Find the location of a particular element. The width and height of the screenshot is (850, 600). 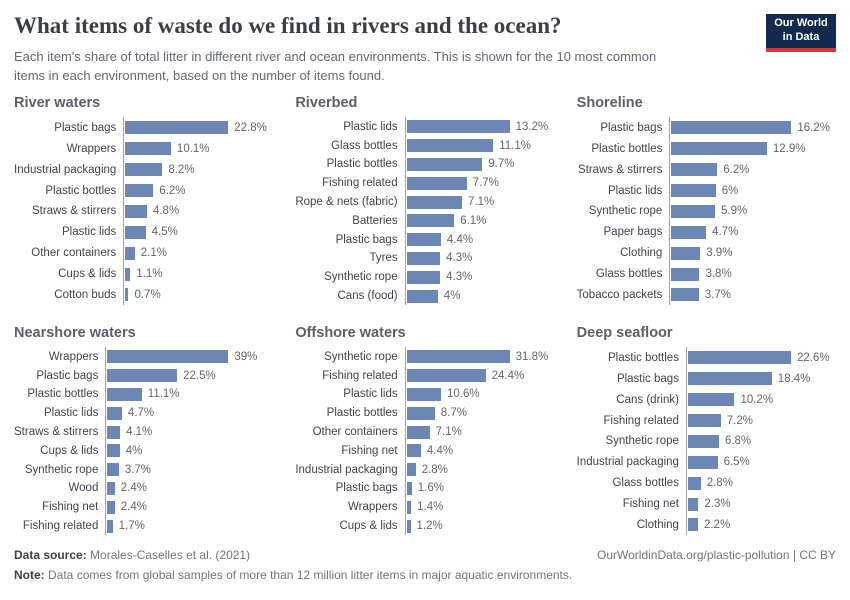

bar-cell: 22.5% is located at coordinates (189, 376).